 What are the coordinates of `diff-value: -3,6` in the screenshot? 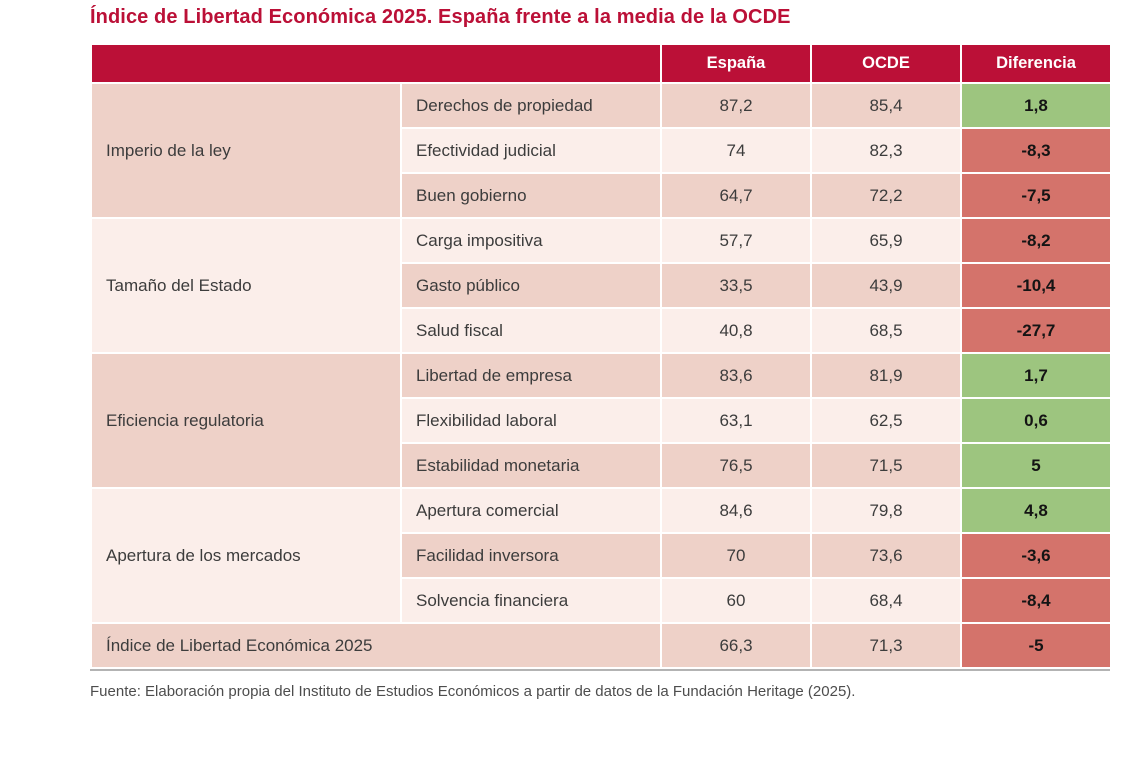 It's located at (1036, 555).